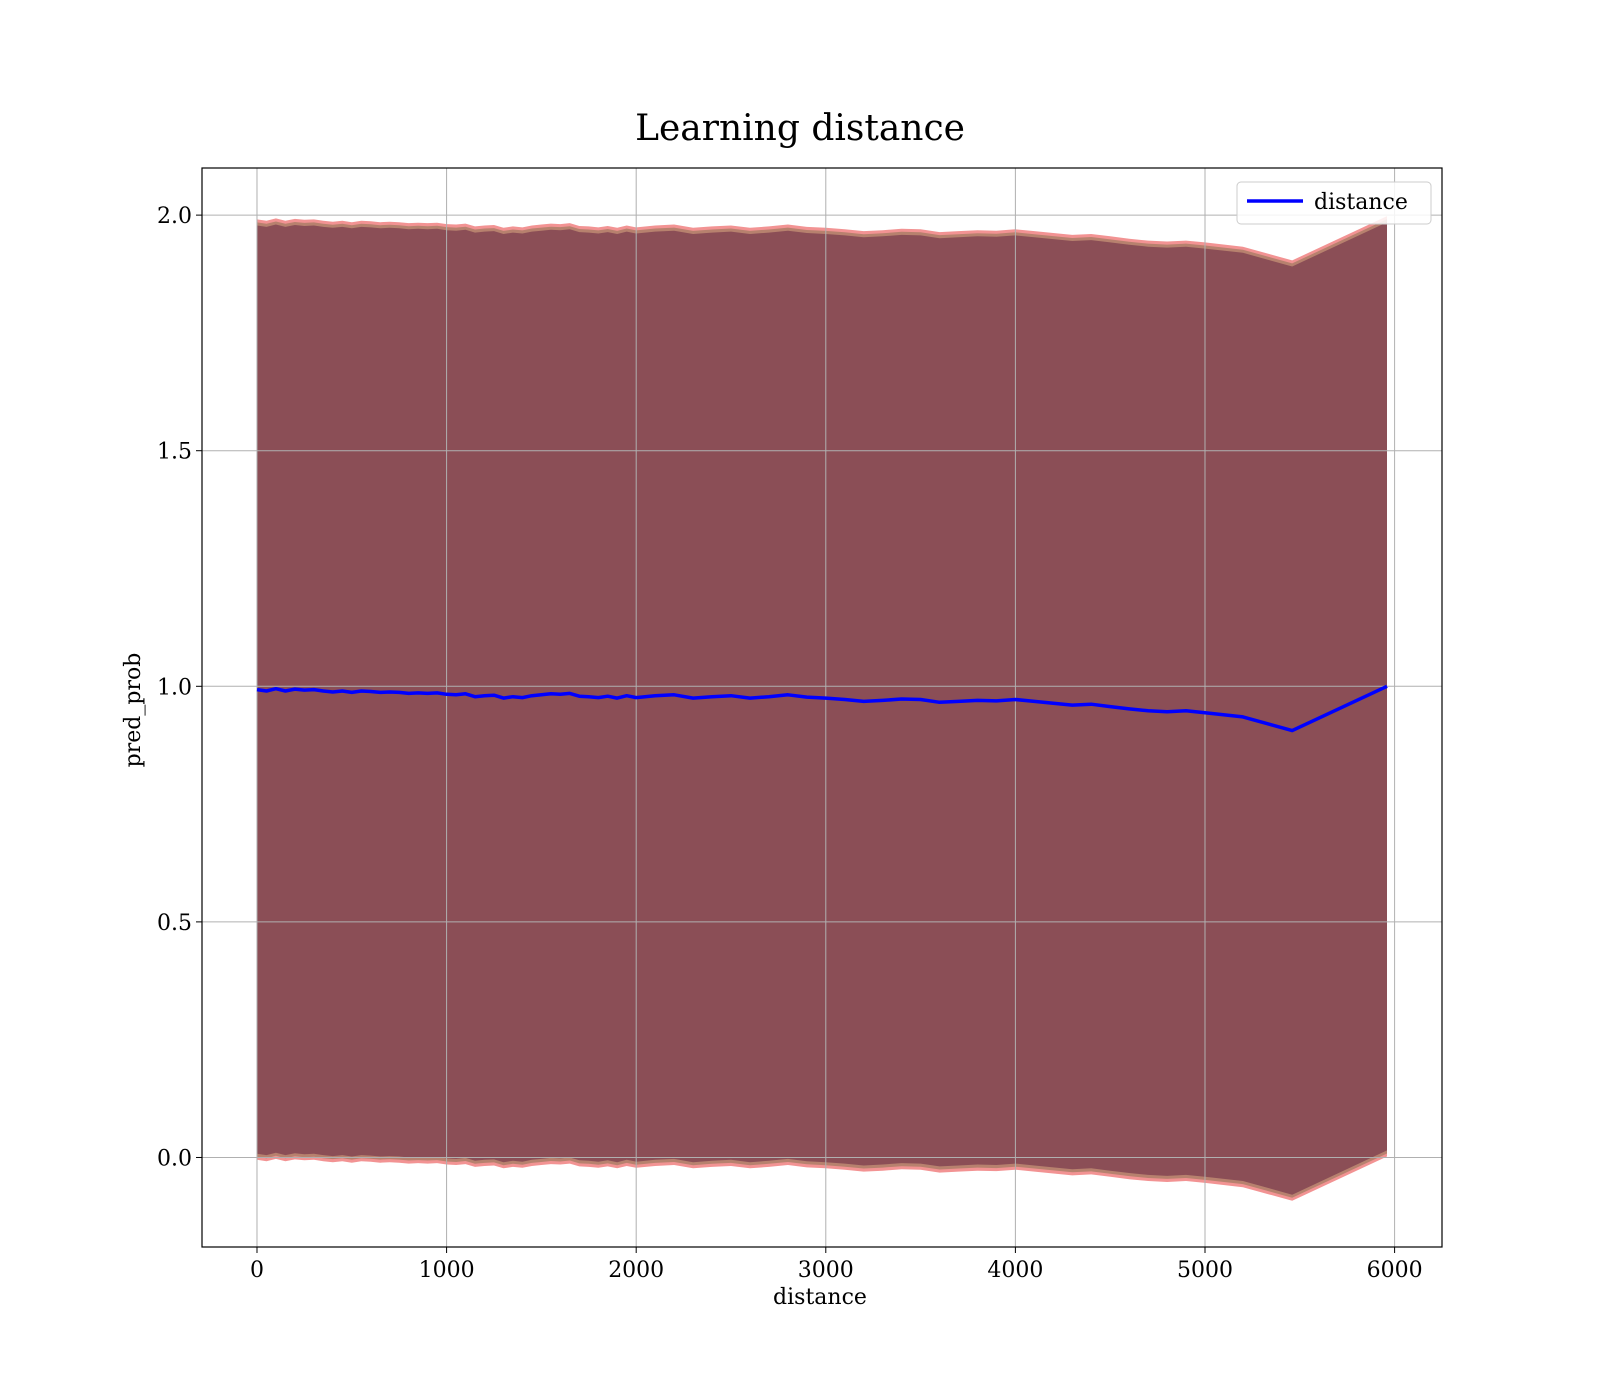 This screenshot has height=1400, width=1600. Describe the element at coordinates (1395, 1270) in the screenshot. I see `x-tick-label: 6000` at that location.